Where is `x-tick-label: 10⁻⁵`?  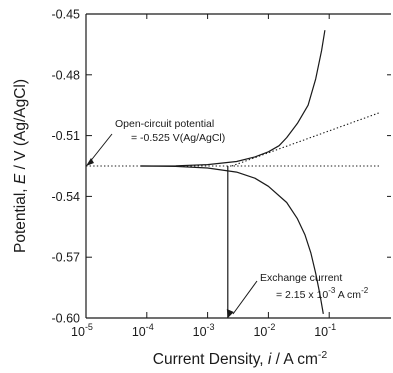 x-tick-label: 10⁻⁵ is located at coordinates (82, 330).